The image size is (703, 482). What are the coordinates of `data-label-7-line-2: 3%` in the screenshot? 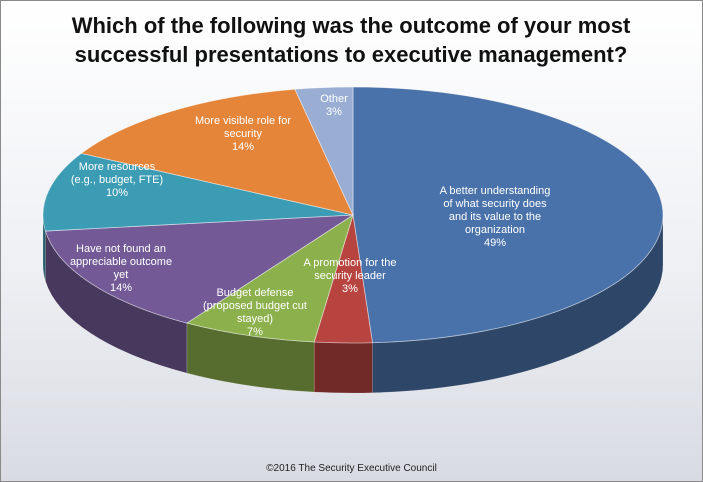 It's located at (334, 112).